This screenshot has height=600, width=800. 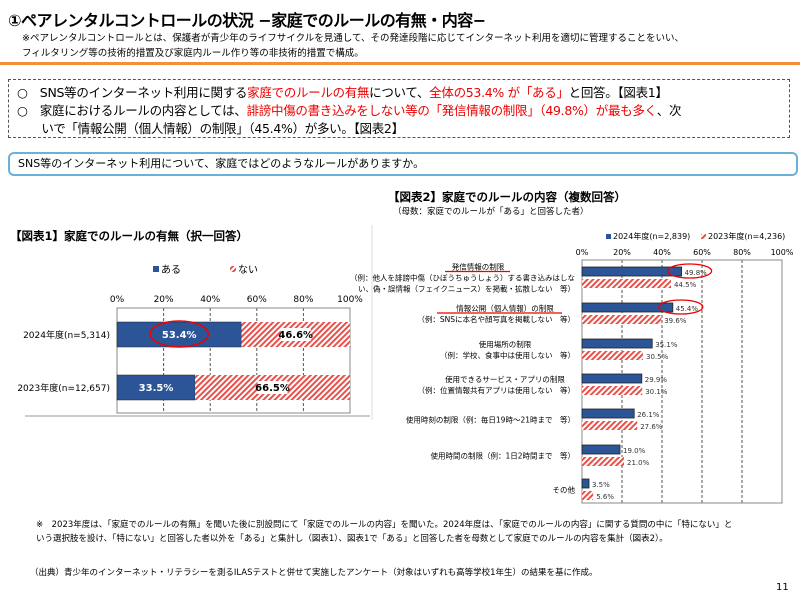 What do you see at coordinates (656, 392) in the screenshot?
I see `data-label: 30.1%` at bounding box center [656, 392].